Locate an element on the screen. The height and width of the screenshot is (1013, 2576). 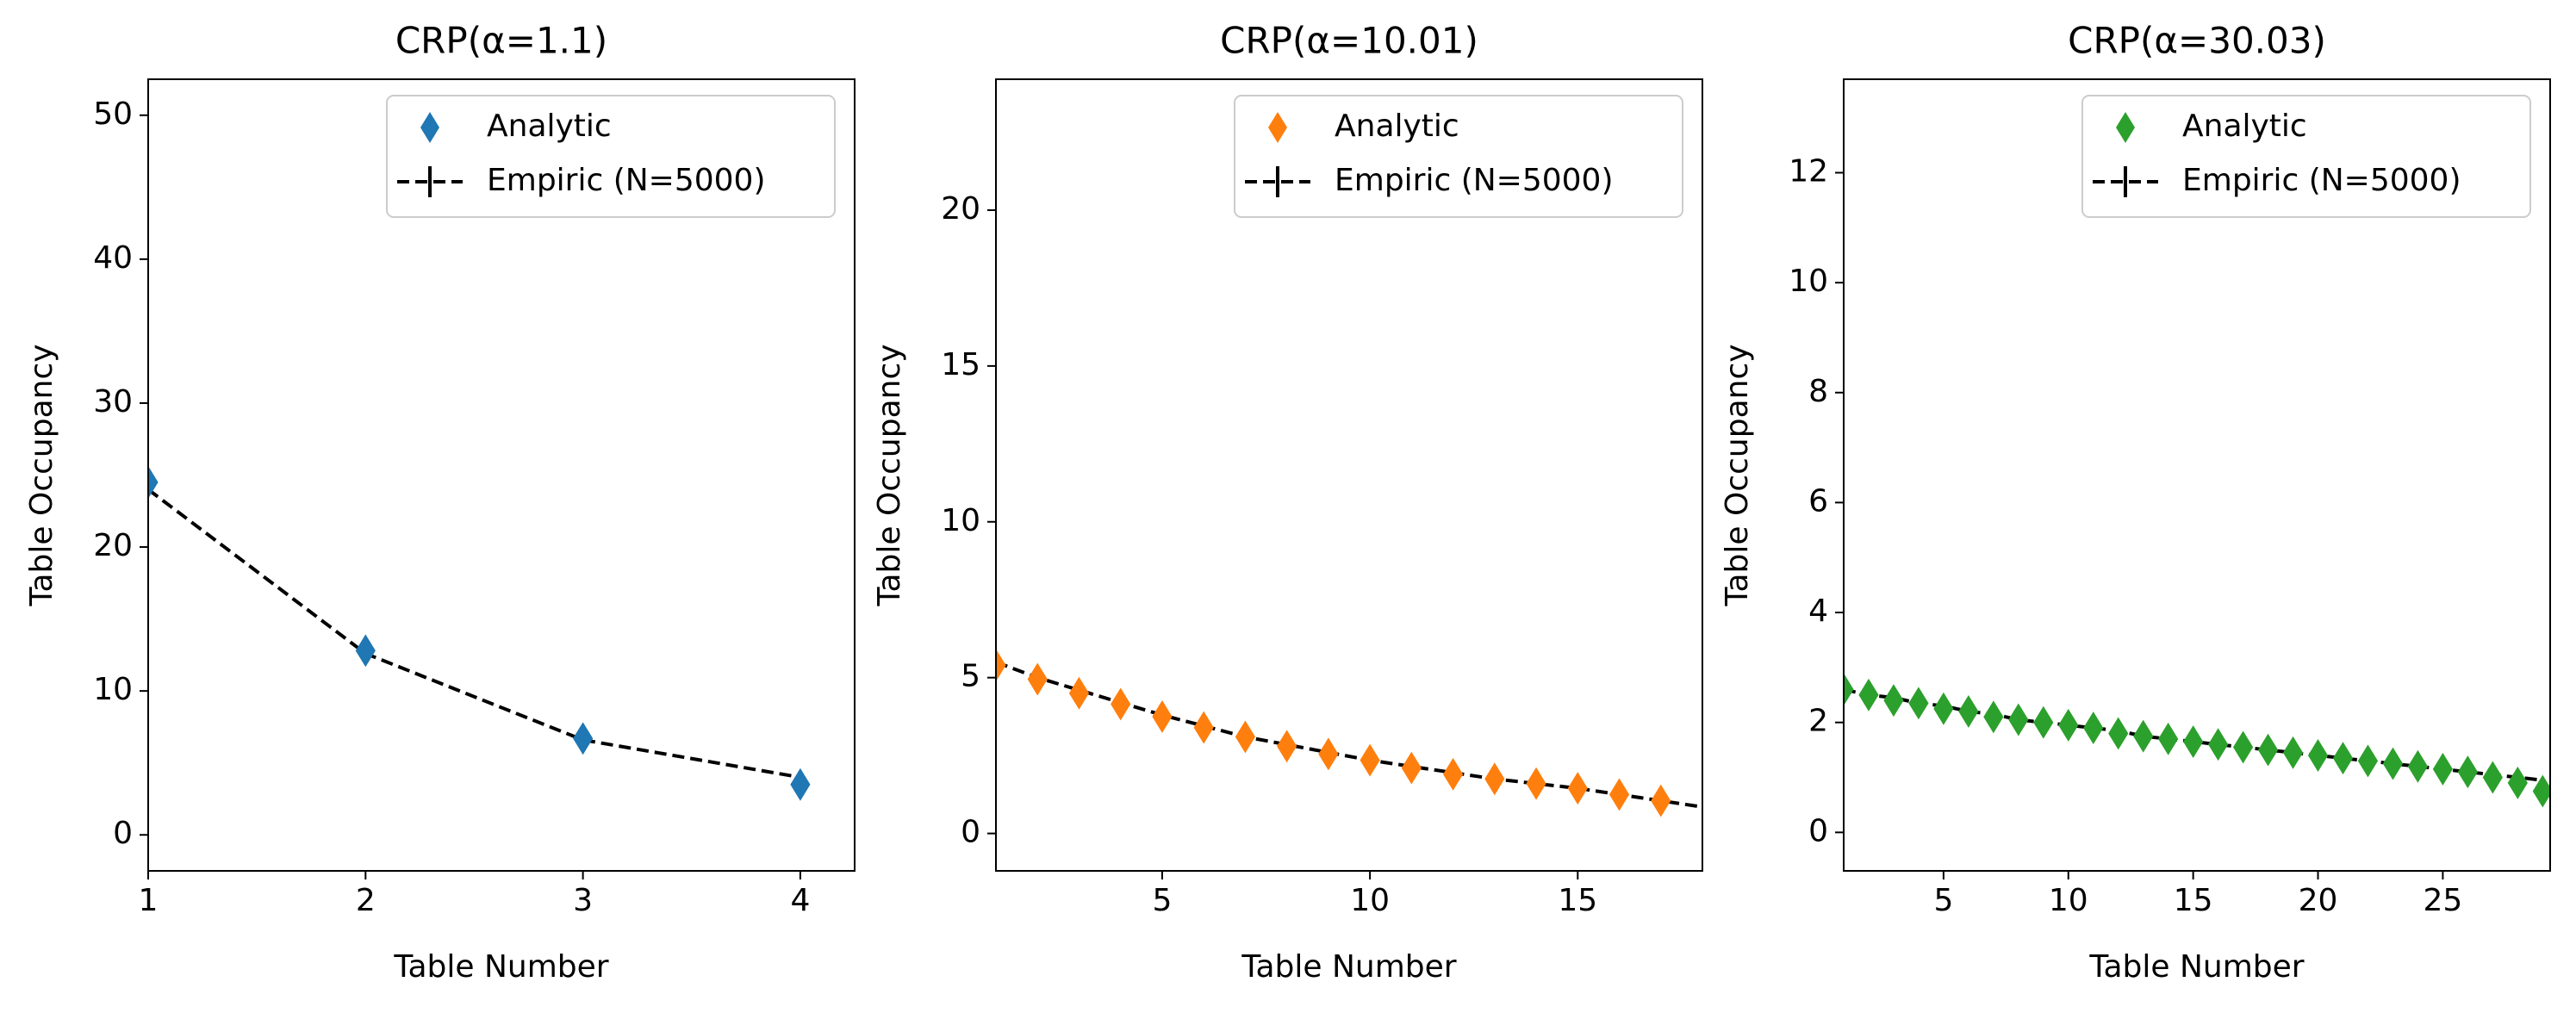
y-tick-label: 4 is located at coordinates (1818, 611).